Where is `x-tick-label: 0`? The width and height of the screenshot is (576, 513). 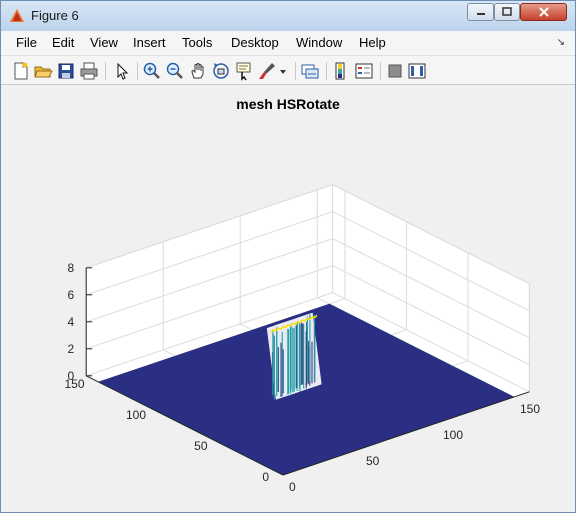
x-tick-label: 0 is located at coordinates (292, 487).